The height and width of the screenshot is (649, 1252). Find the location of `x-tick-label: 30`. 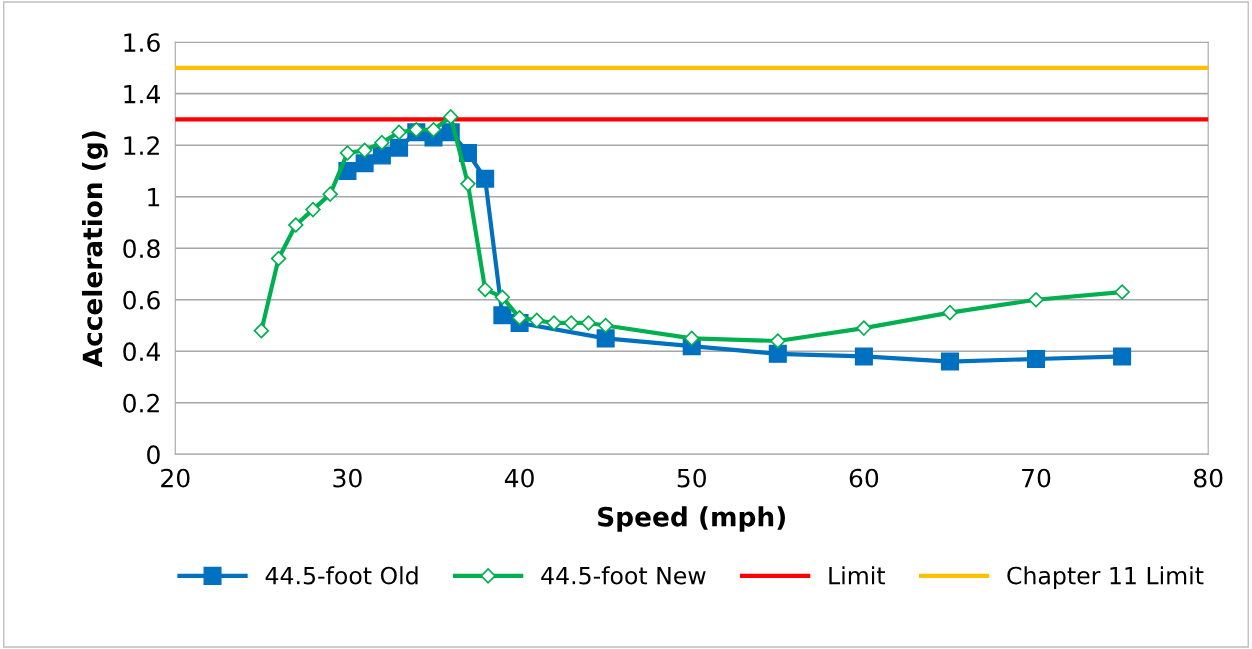

x-tick-label: 30 is located at coordinates (347, 478).